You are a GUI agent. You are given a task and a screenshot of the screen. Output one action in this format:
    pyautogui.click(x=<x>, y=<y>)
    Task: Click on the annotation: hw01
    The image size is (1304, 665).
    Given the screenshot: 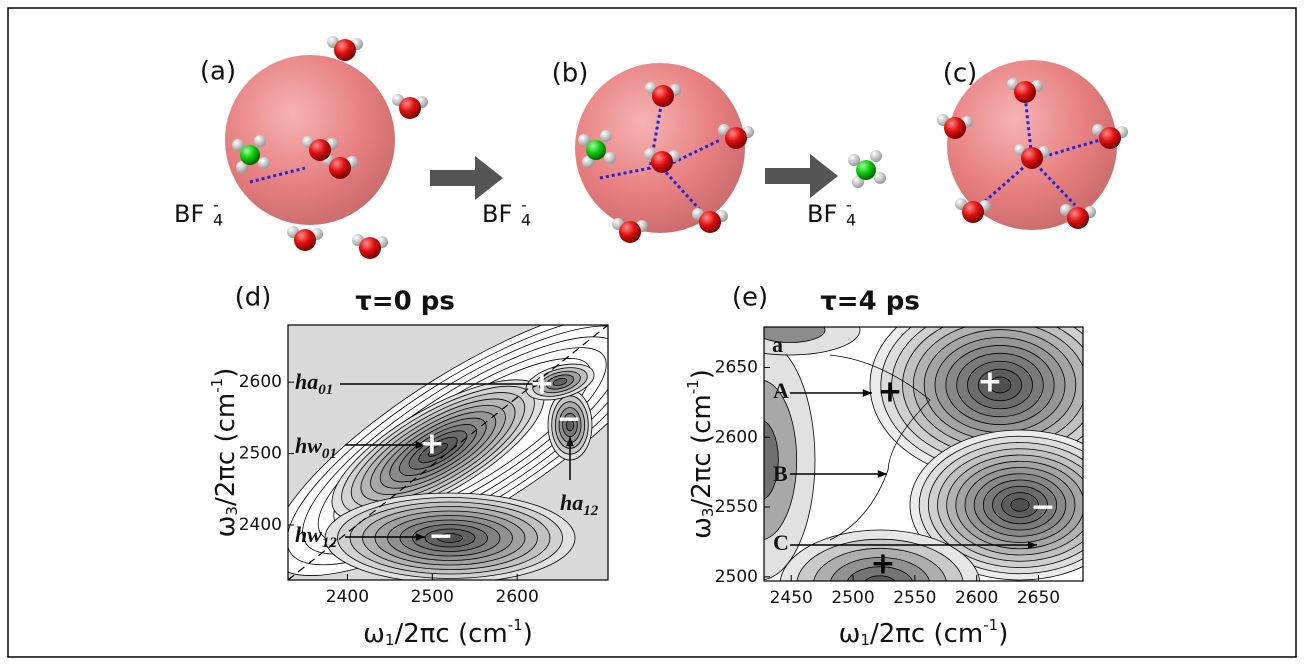 What is the action you would take?
    pyautogui.click(x=316, y=447)
    